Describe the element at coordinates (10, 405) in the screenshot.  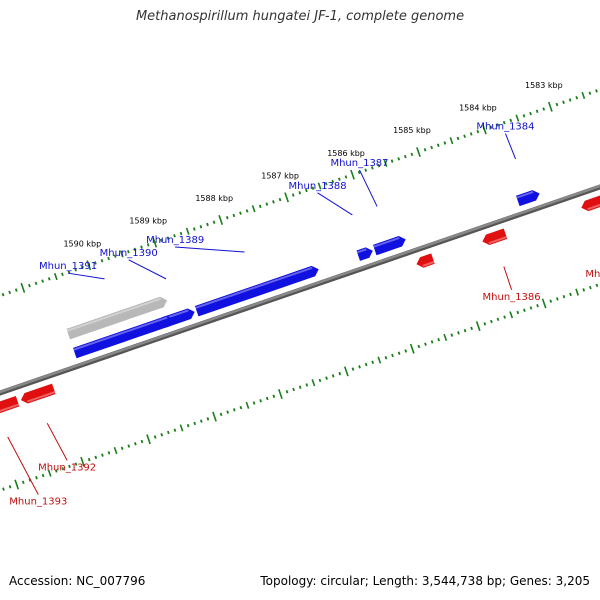
I see `mhun-1393-gene-arrow` at that location.